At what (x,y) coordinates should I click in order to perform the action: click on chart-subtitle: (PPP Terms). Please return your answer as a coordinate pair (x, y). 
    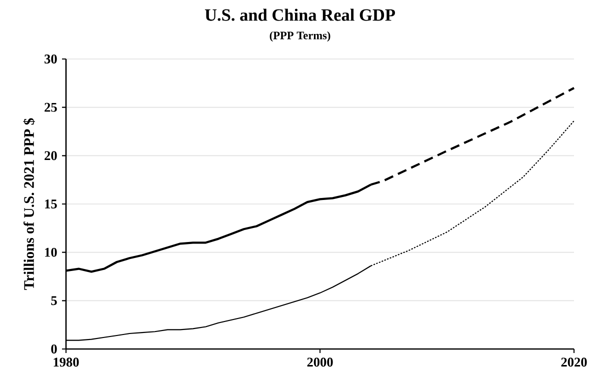
    Looking at the image, I should click on (300, 36).